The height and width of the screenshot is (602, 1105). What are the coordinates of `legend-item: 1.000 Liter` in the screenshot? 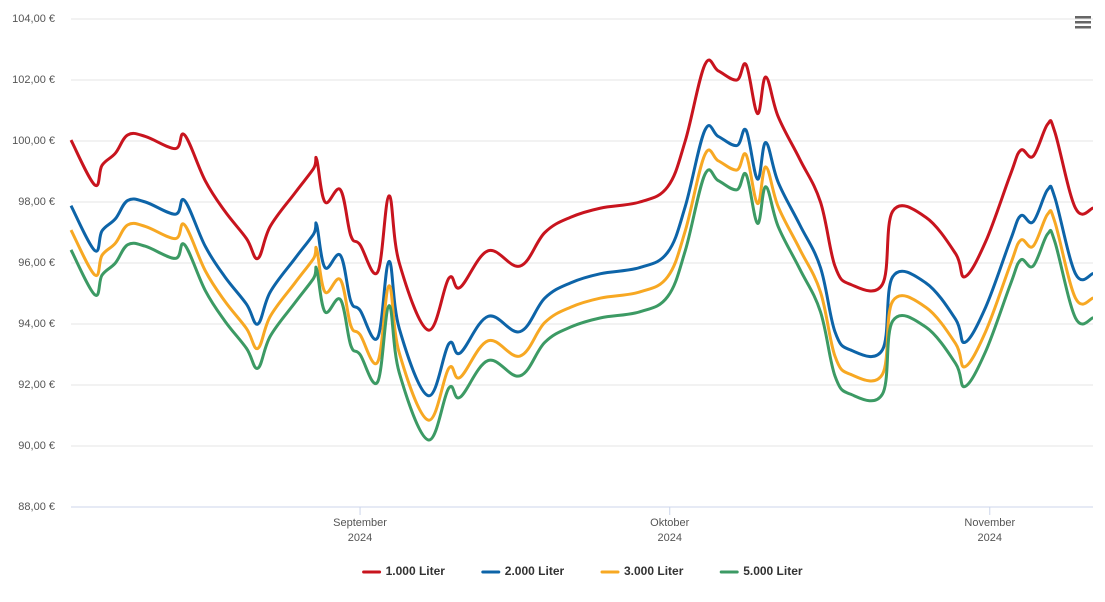 It's located at (404, 571).